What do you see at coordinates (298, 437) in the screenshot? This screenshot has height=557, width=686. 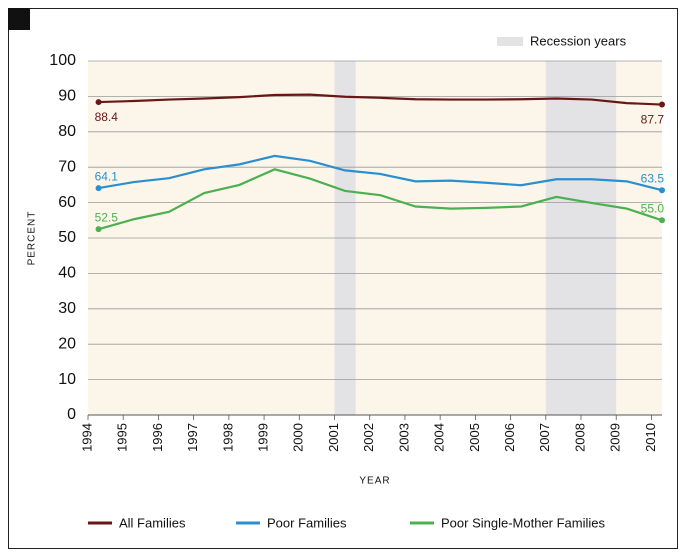 I see `x-tick-label: 2000` at bounding box center [298, 437].